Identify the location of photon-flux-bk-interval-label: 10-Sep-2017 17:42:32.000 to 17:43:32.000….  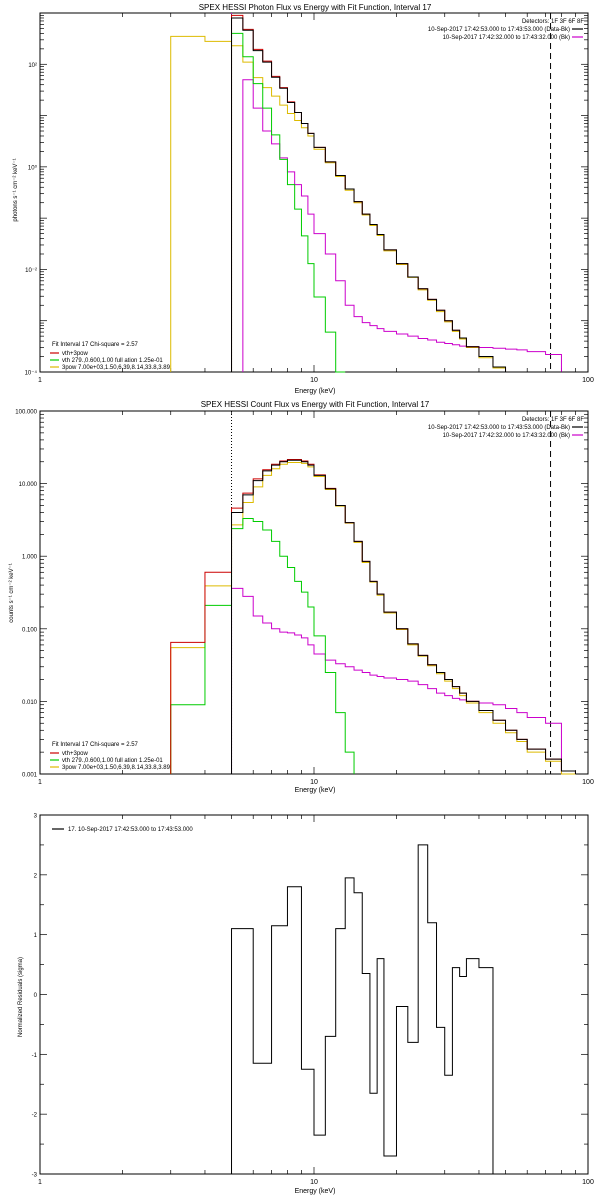
(506, 38).